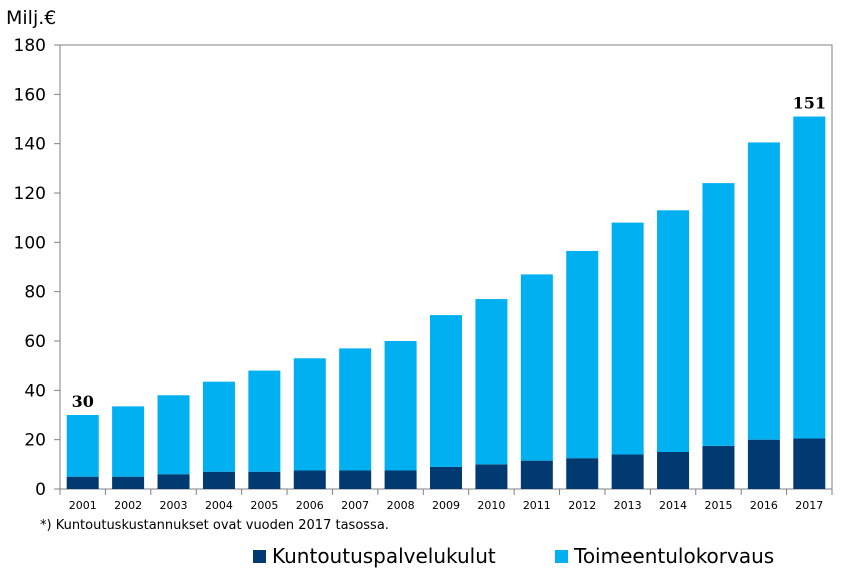 The image size is (841, 572). Describe the element at coordinates (82, 482) in the screenshot. I see `bar-kuntoutuspalvelukulut-2001` at that location.